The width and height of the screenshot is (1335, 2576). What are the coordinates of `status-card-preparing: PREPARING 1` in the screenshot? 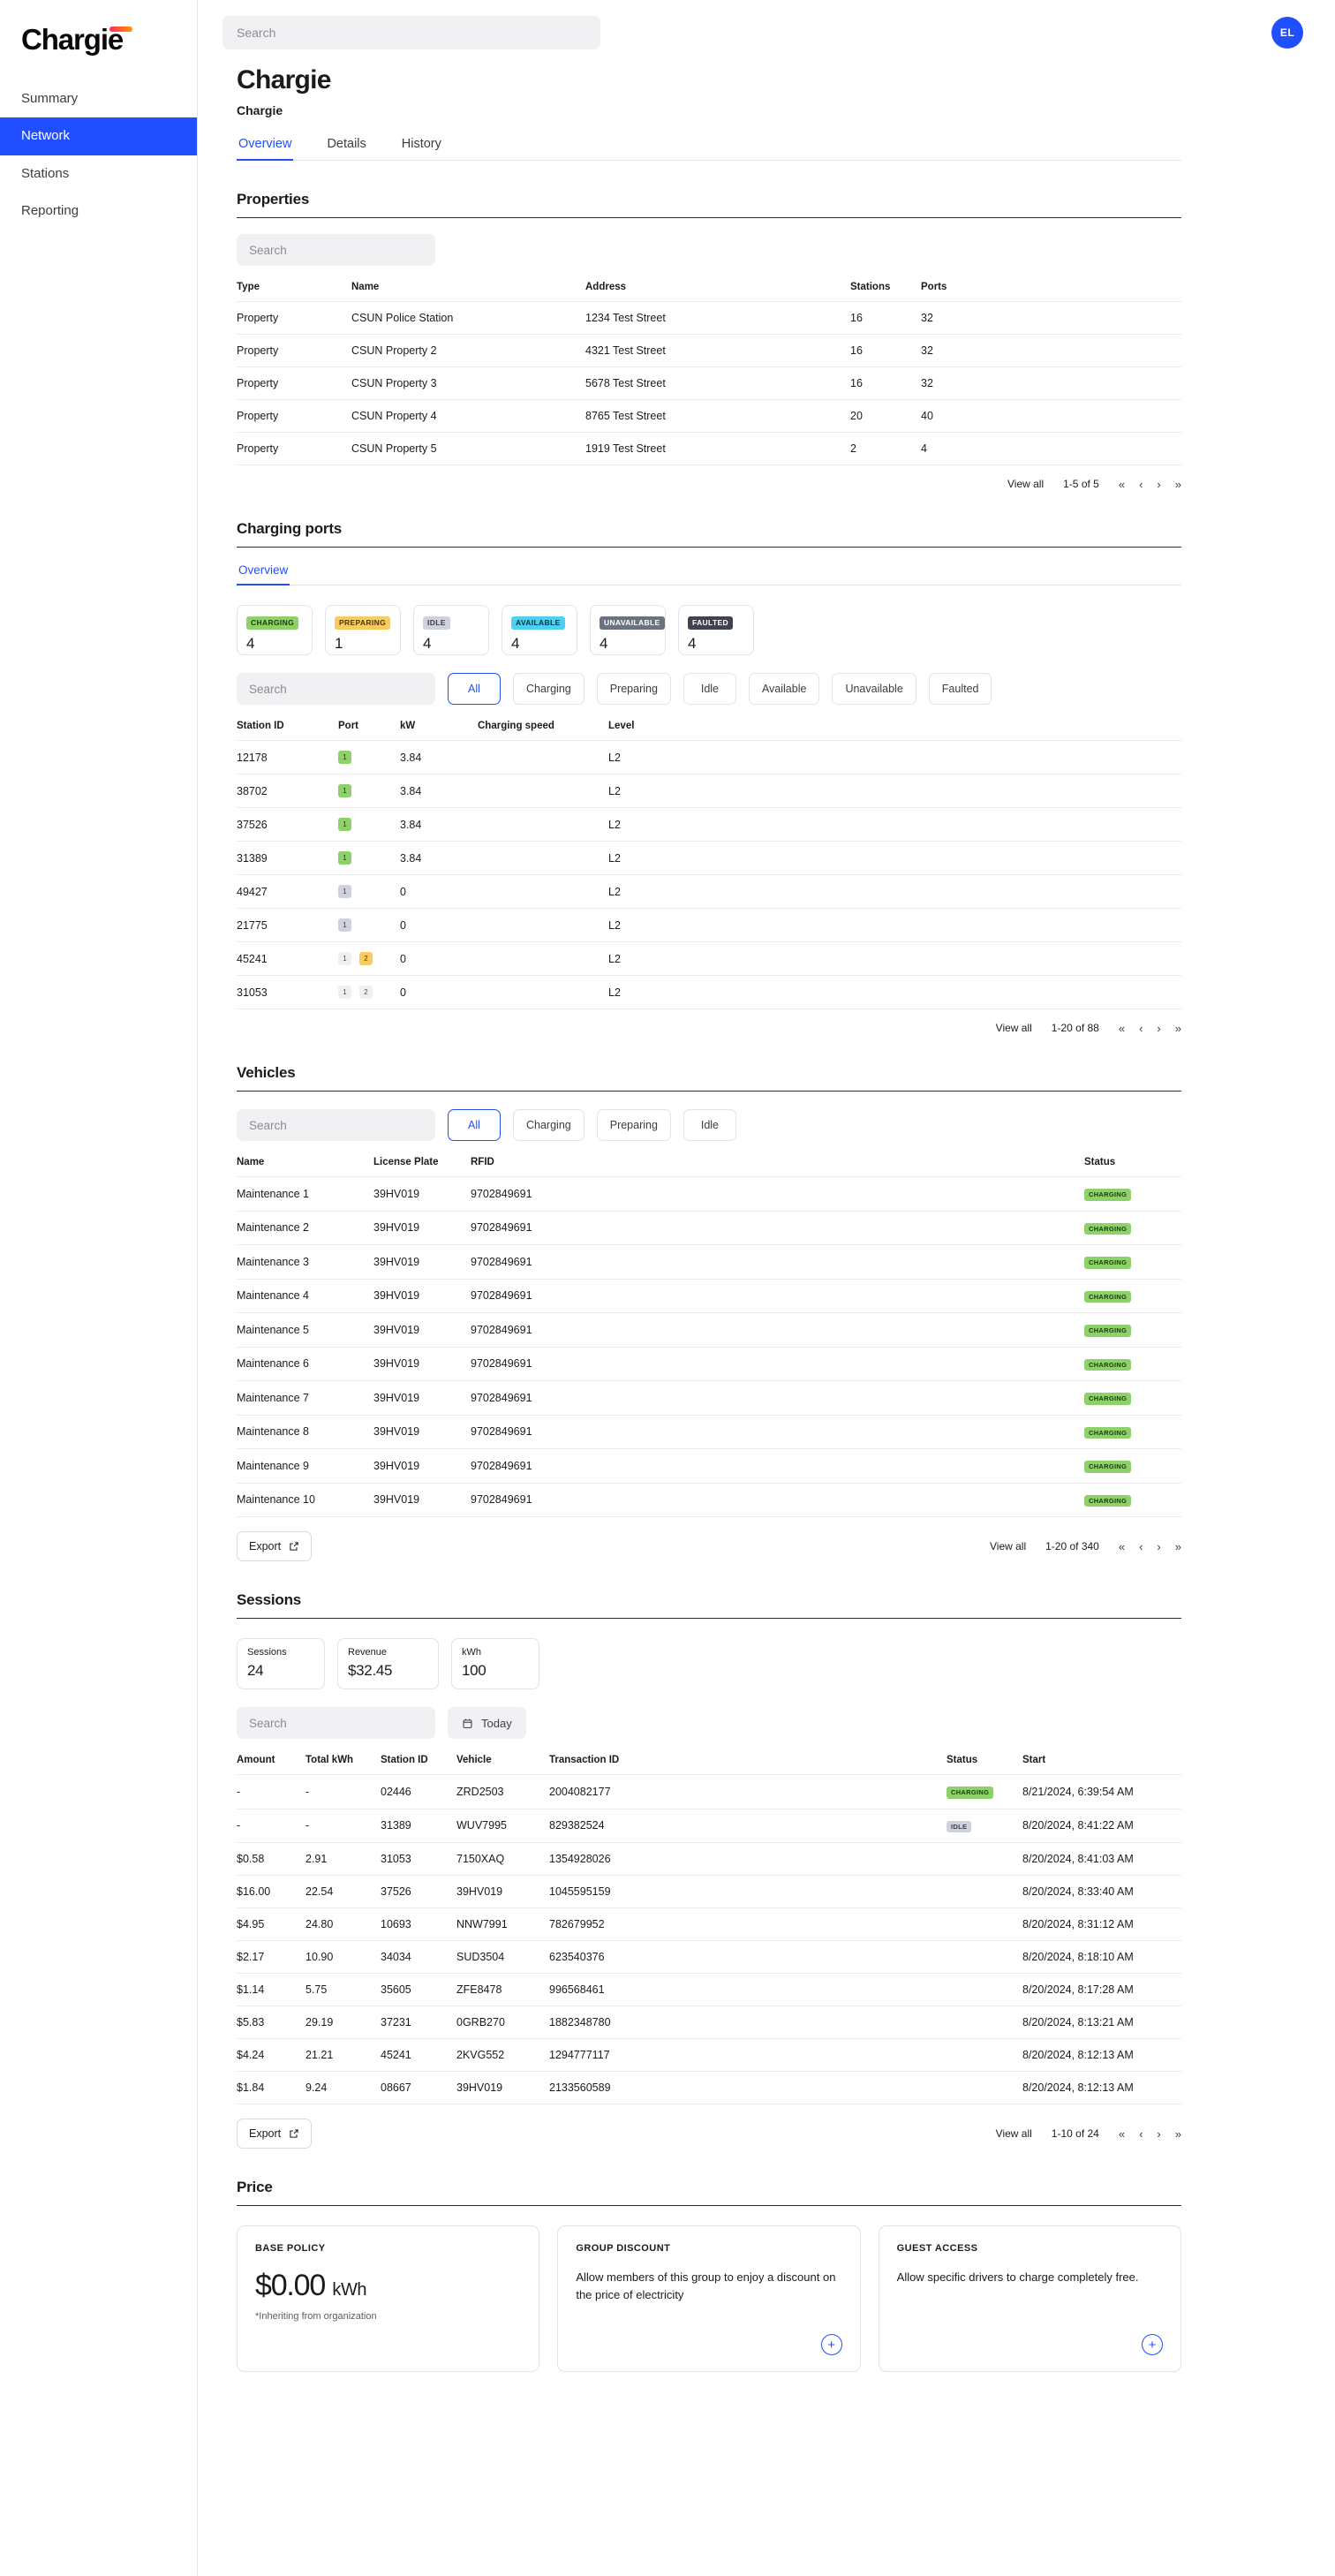 It's located at (363, 630).